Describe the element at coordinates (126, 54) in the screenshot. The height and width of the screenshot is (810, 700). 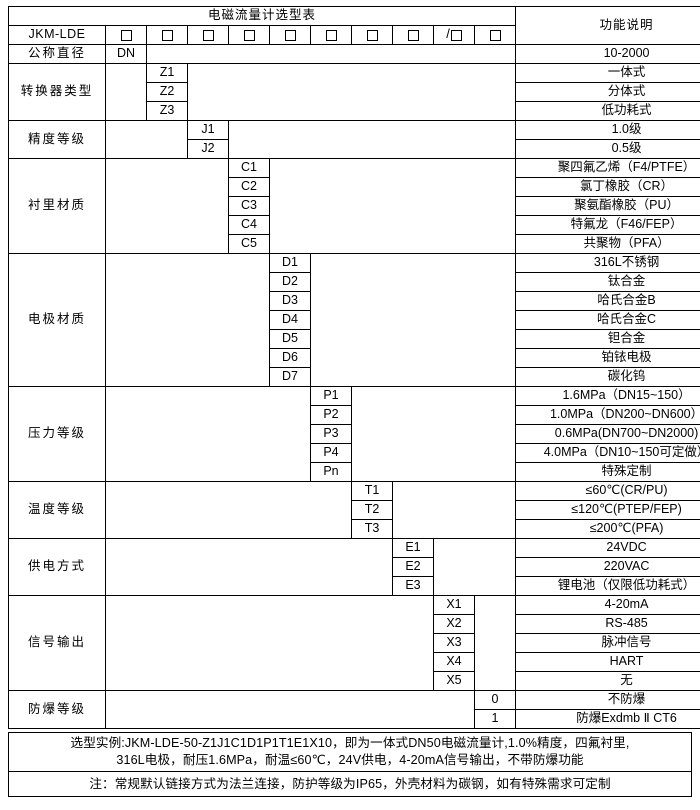
I see `option-code: DN` at that location.